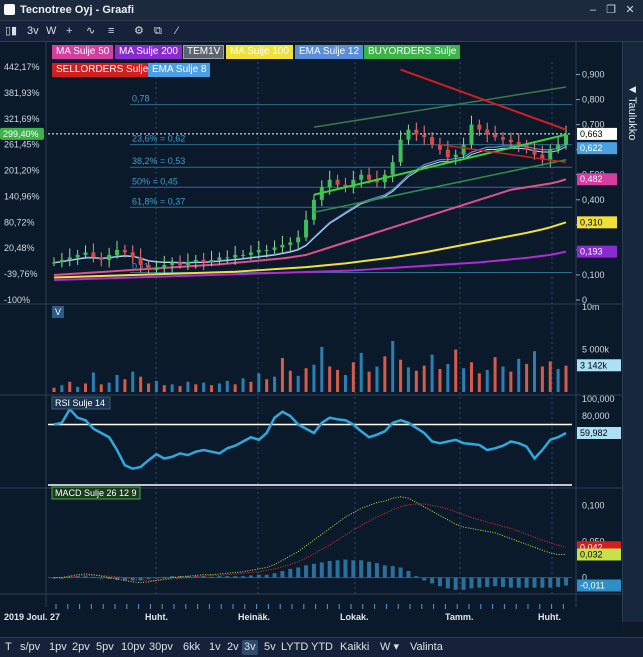 Image resolution: width=643 pixels, height=657 pixels. What do you see at coordinates (204, 52) in the screenshot?
I see `legend-item-tem1v: TEM1V` at bounding box center [204, 52].